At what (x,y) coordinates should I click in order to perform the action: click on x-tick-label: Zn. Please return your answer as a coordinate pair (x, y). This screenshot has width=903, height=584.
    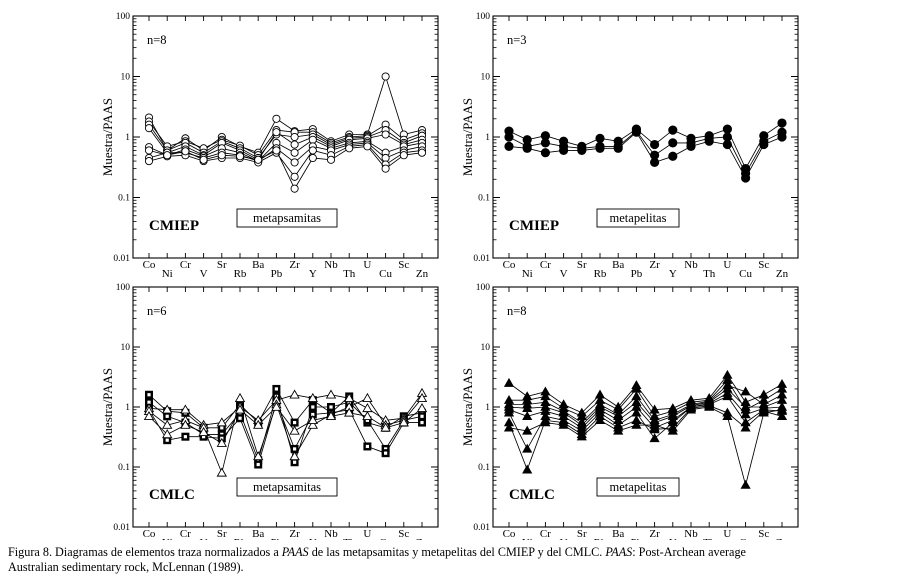
    Looking at the image, I should click on (782, 274).